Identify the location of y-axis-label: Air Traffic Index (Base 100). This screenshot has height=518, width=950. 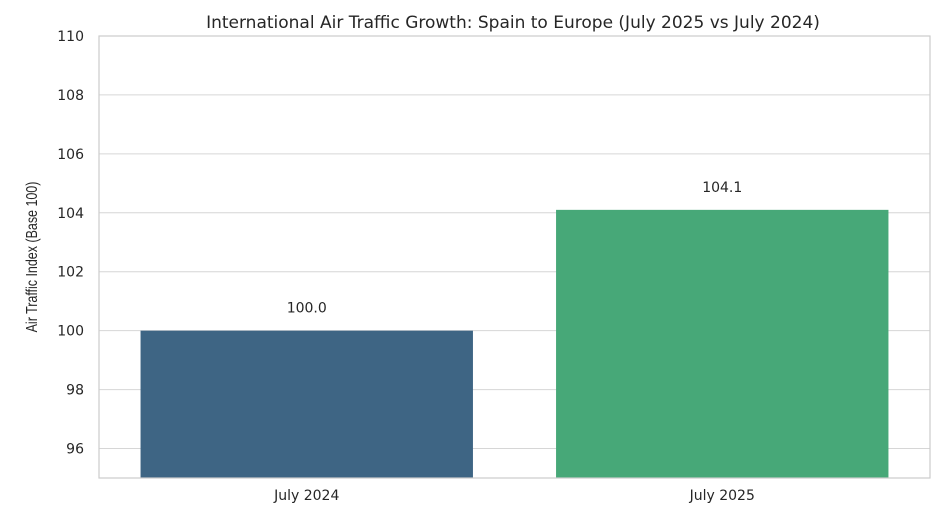
(33, 257).